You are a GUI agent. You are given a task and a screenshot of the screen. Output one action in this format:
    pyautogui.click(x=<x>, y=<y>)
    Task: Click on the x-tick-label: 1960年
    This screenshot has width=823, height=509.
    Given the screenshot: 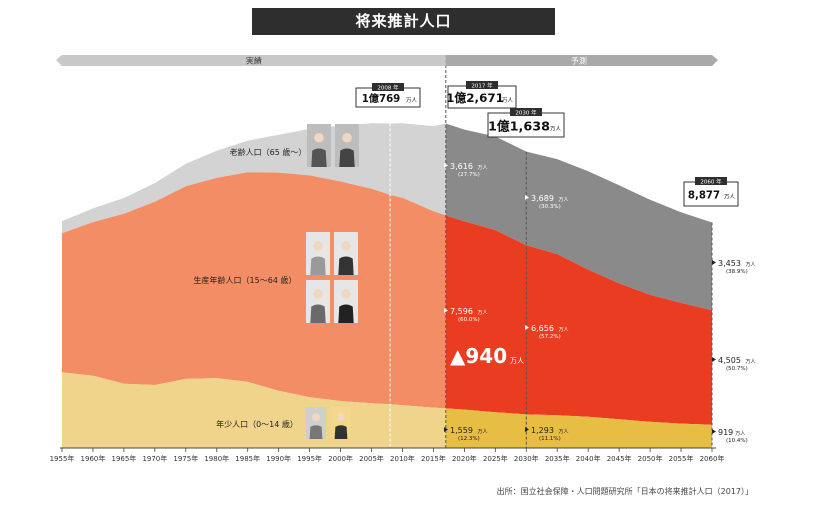 What is the action you would take?
    pyautogui.click(x=93, y=458)
    